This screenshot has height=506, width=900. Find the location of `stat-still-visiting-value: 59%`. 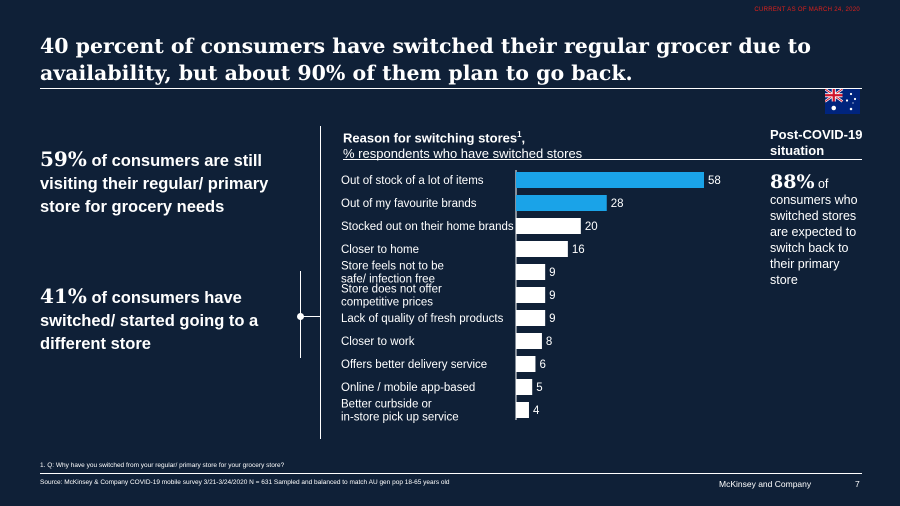

stat-still-visiting-value: 59% is located at coordinates (63, 159).